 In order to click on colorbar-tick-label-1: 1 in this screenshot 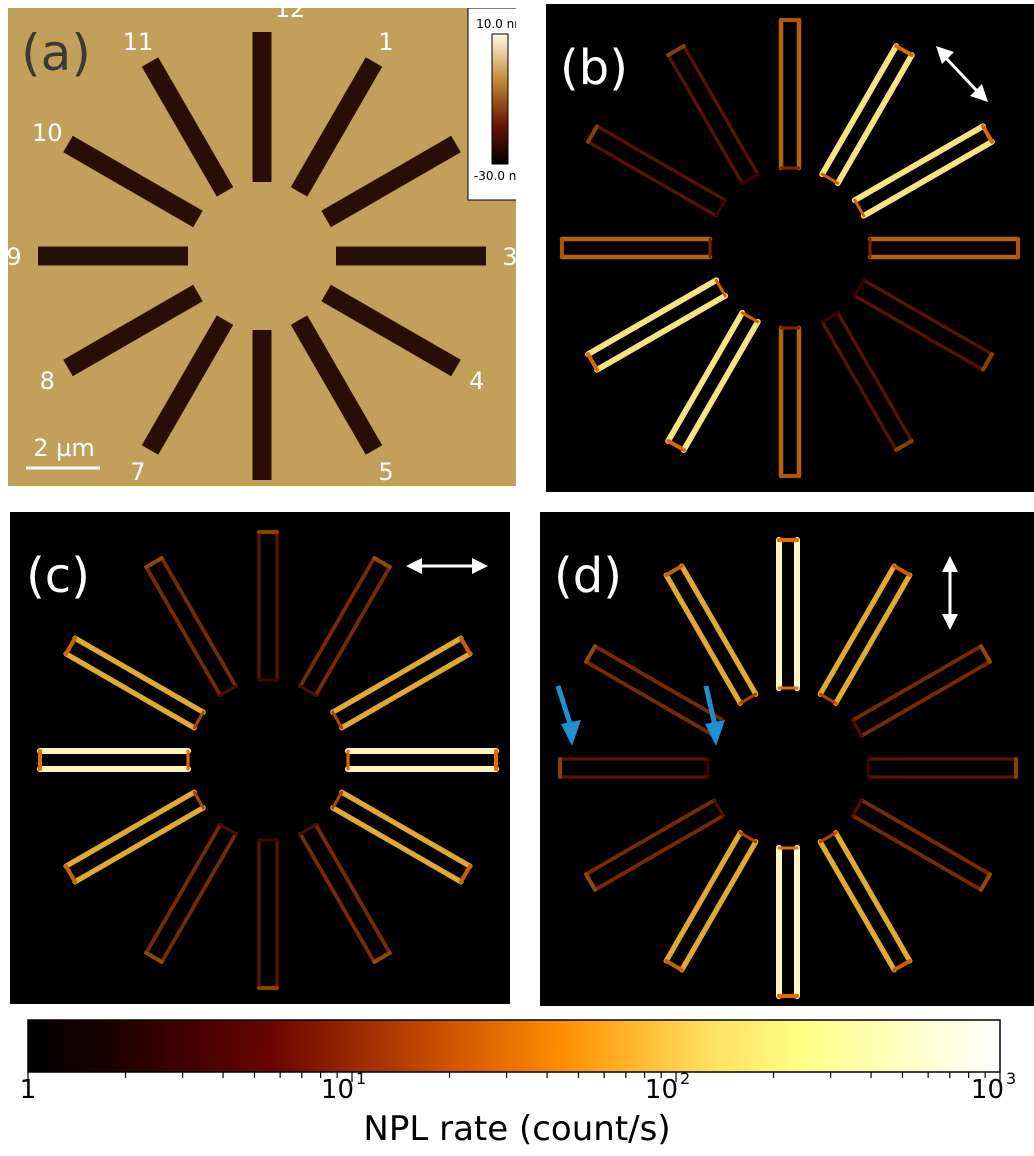, I will do `click(28, 1090)`.